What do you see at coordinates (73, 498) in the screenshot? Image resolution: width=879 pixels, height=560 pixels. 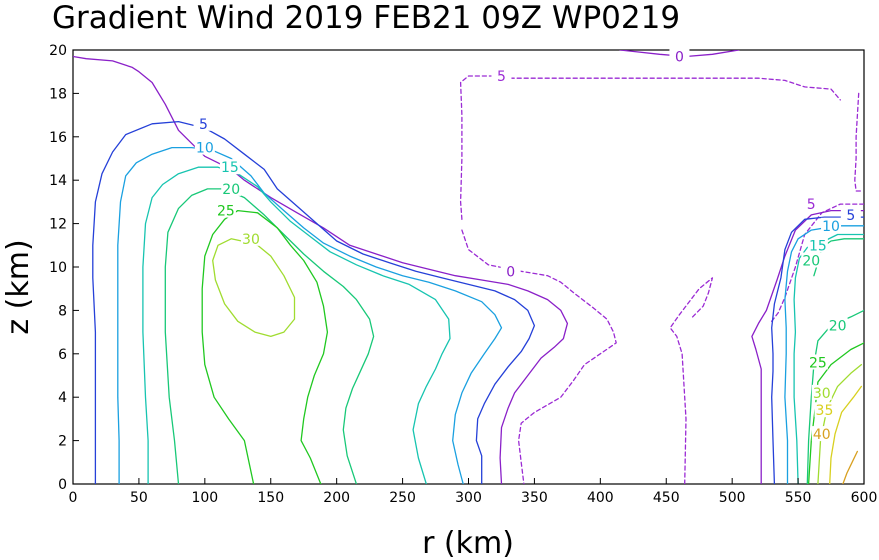 I see `x-tick-label-0: 0` at bounding box center [73, 498].